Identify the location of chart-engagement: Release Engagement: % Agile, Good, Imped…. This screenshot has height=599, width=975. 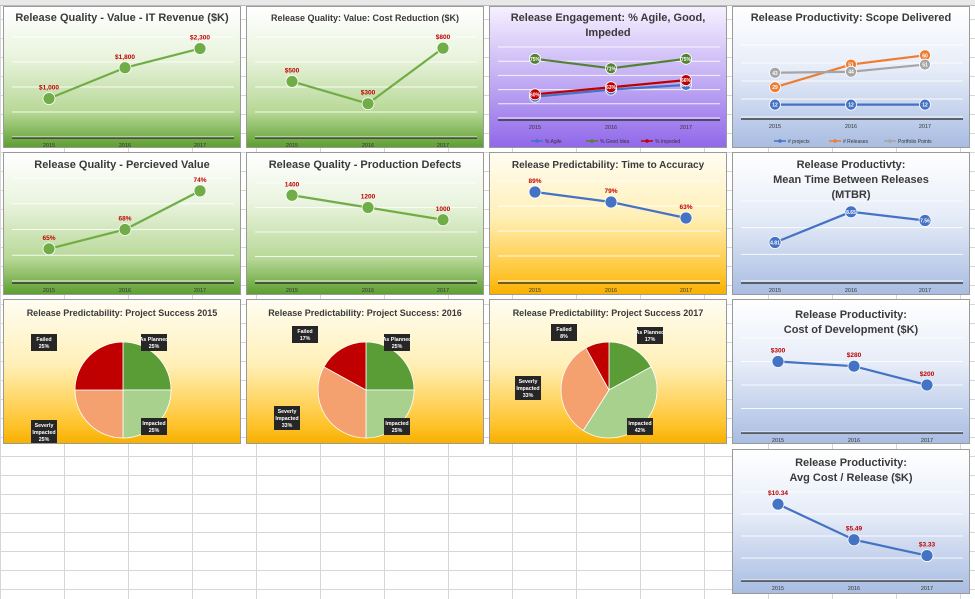
(608, 77).